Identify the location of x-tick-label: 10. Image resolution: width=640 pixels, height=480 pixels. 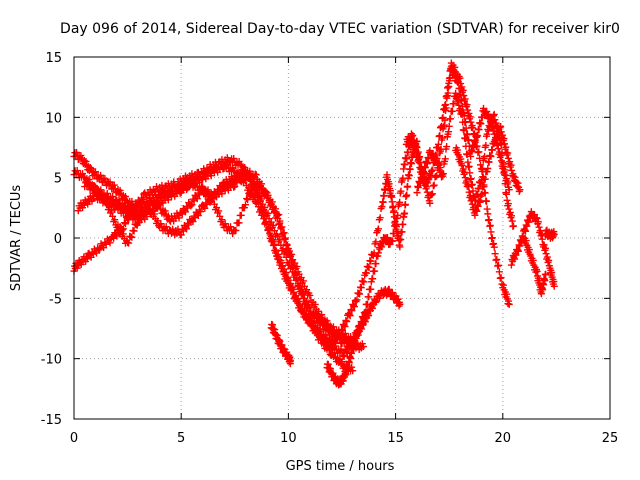
(288, 438).